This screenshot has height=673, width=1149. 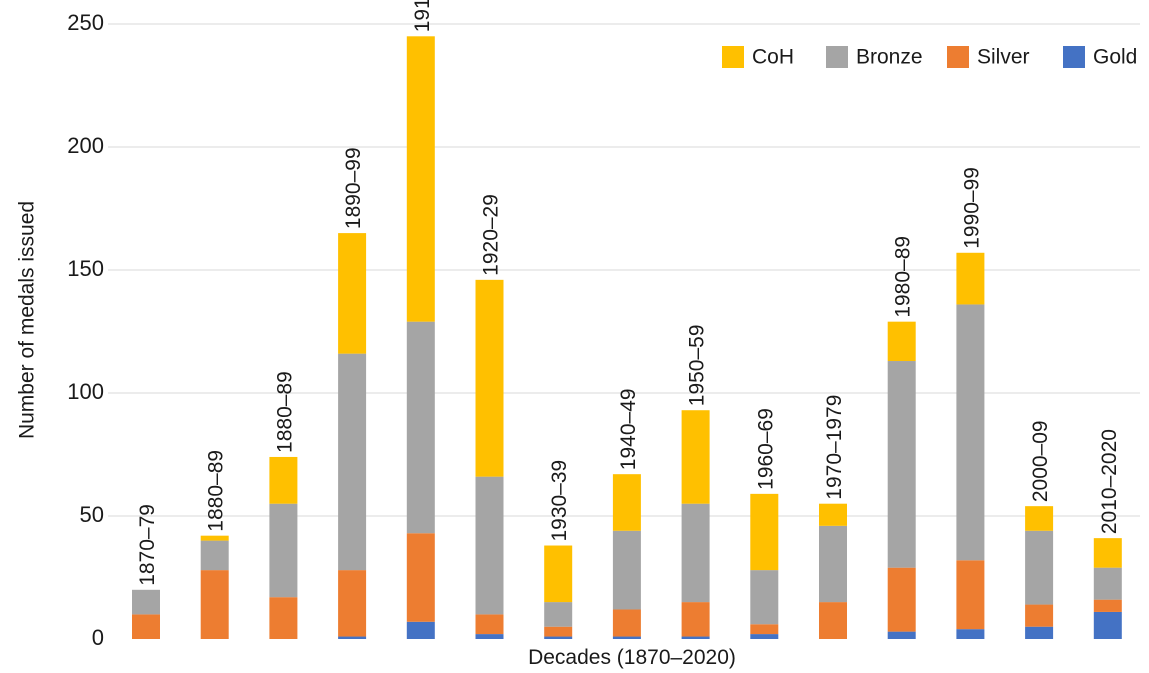 I want to click on bar-category-label: 2010–2020, so click(x=1109, y=481).